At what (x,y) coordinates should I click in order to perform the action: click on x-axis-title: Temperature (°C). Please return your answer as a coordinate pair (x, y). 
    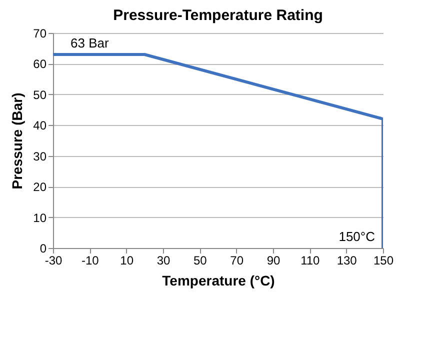
    Looking at the image, I should click on (218, 280).